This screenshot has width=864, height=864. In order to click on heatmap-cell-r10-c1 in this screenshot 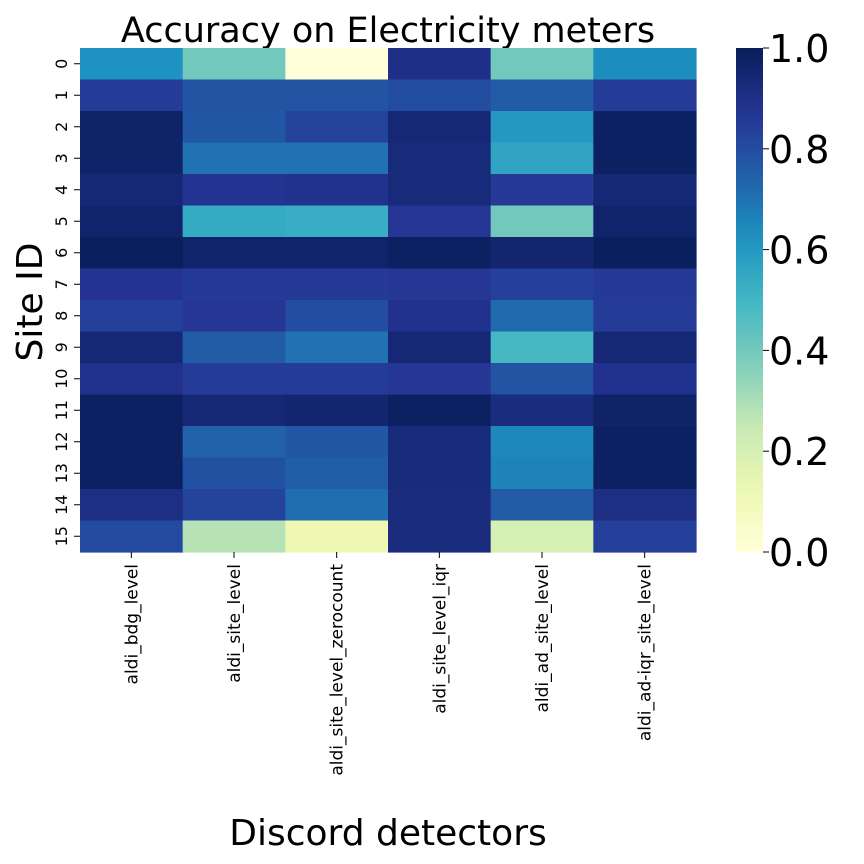, I will do `click(234, 379)`.